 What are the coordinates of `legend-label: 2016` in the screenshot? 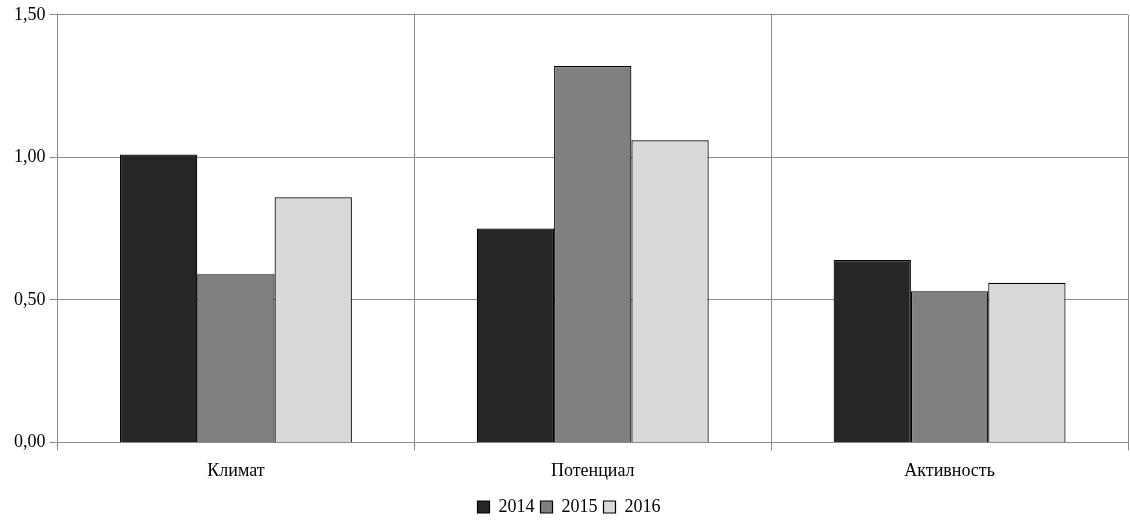 It's located at (642, 505).